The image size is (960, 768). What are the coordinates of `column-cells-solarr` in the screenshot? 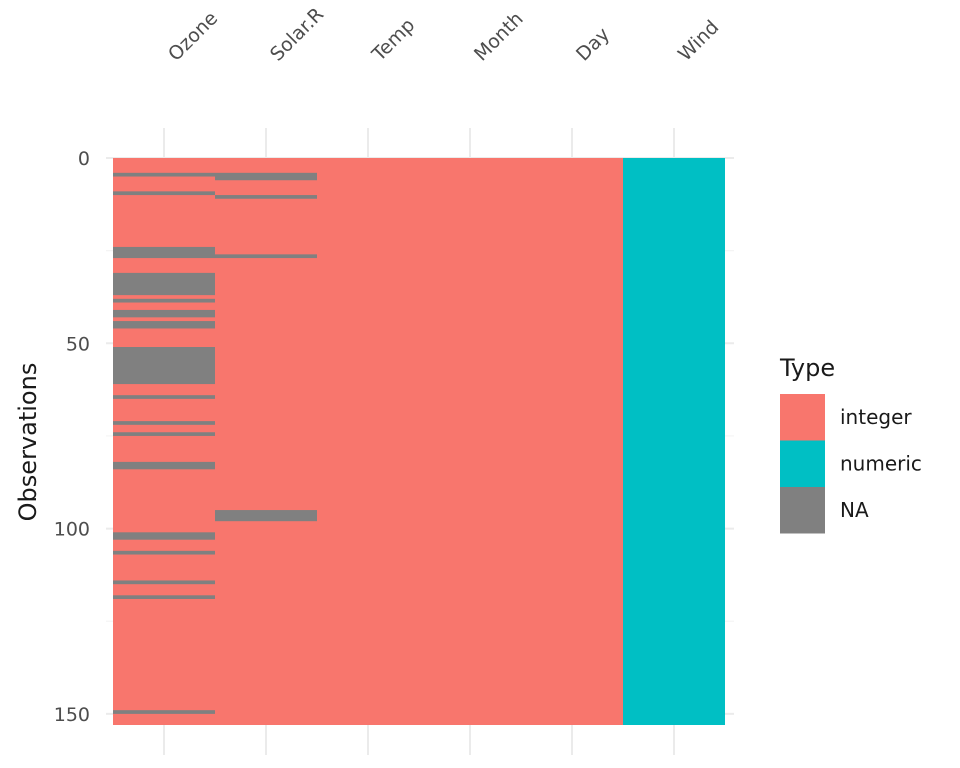 It's located at (266, 441).